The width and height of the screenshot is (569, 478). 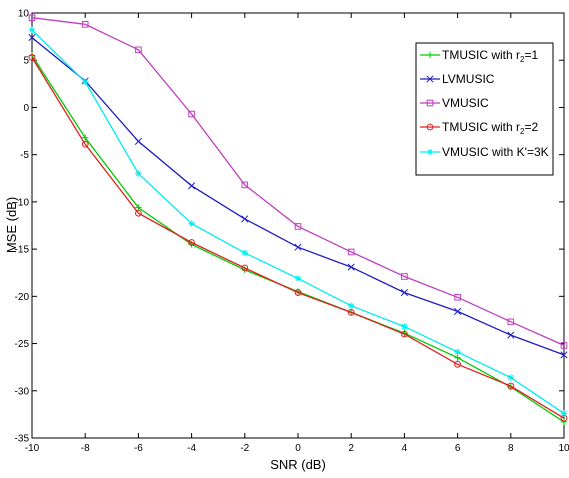 What do you see at coordinates (490, 56) in the screenshot?
I see `legend-label: TMUSIC with r2=1` at bounding box center [490, 56].